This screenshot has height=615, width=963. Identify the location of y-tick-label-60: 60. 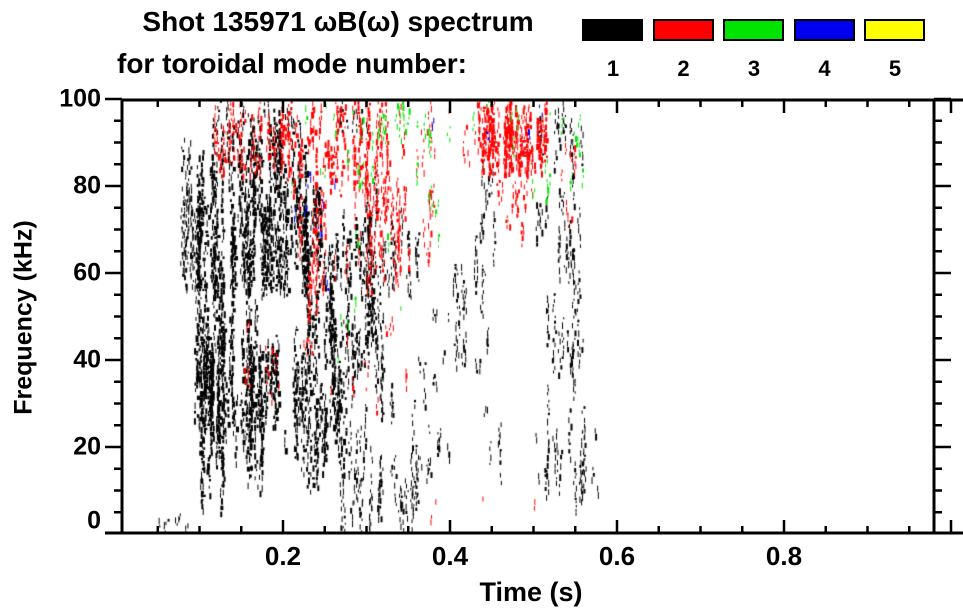
(87, 272).